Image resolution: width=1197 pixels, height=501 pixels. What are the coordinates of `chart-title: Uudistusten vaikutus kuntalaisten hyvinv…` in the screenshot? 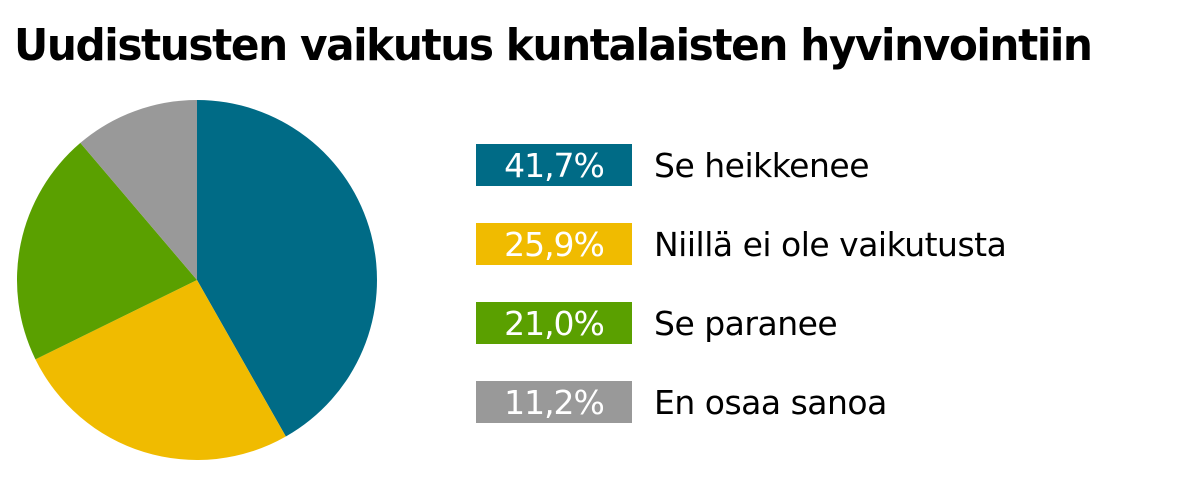 It's located at (553, 45).